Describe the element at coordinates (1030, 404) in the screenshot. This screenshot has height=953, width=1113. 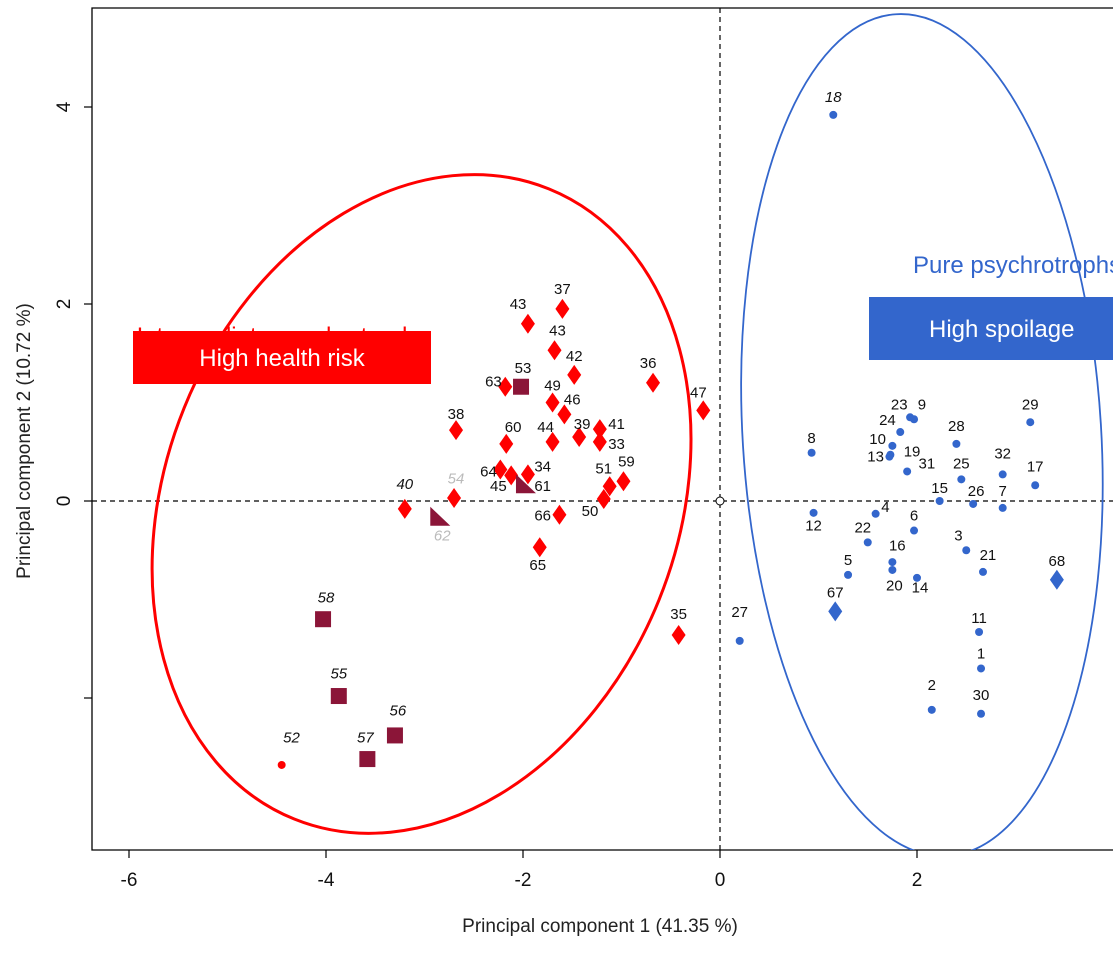
I see `label-29: 29` at that location.